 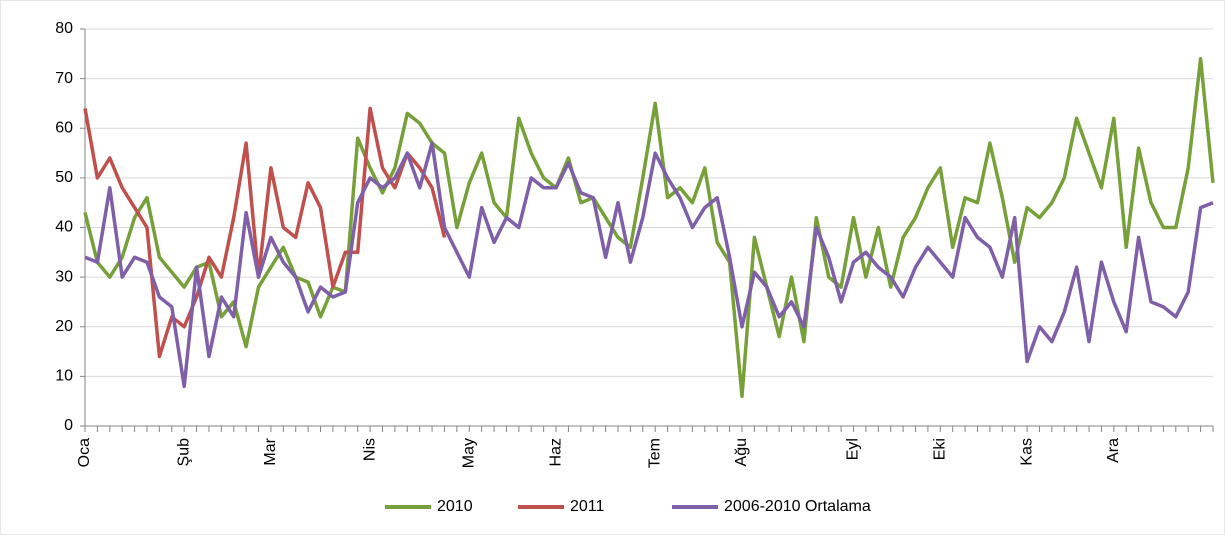 I want to click on y-tick-label: 10, so click(x=64, y=376).